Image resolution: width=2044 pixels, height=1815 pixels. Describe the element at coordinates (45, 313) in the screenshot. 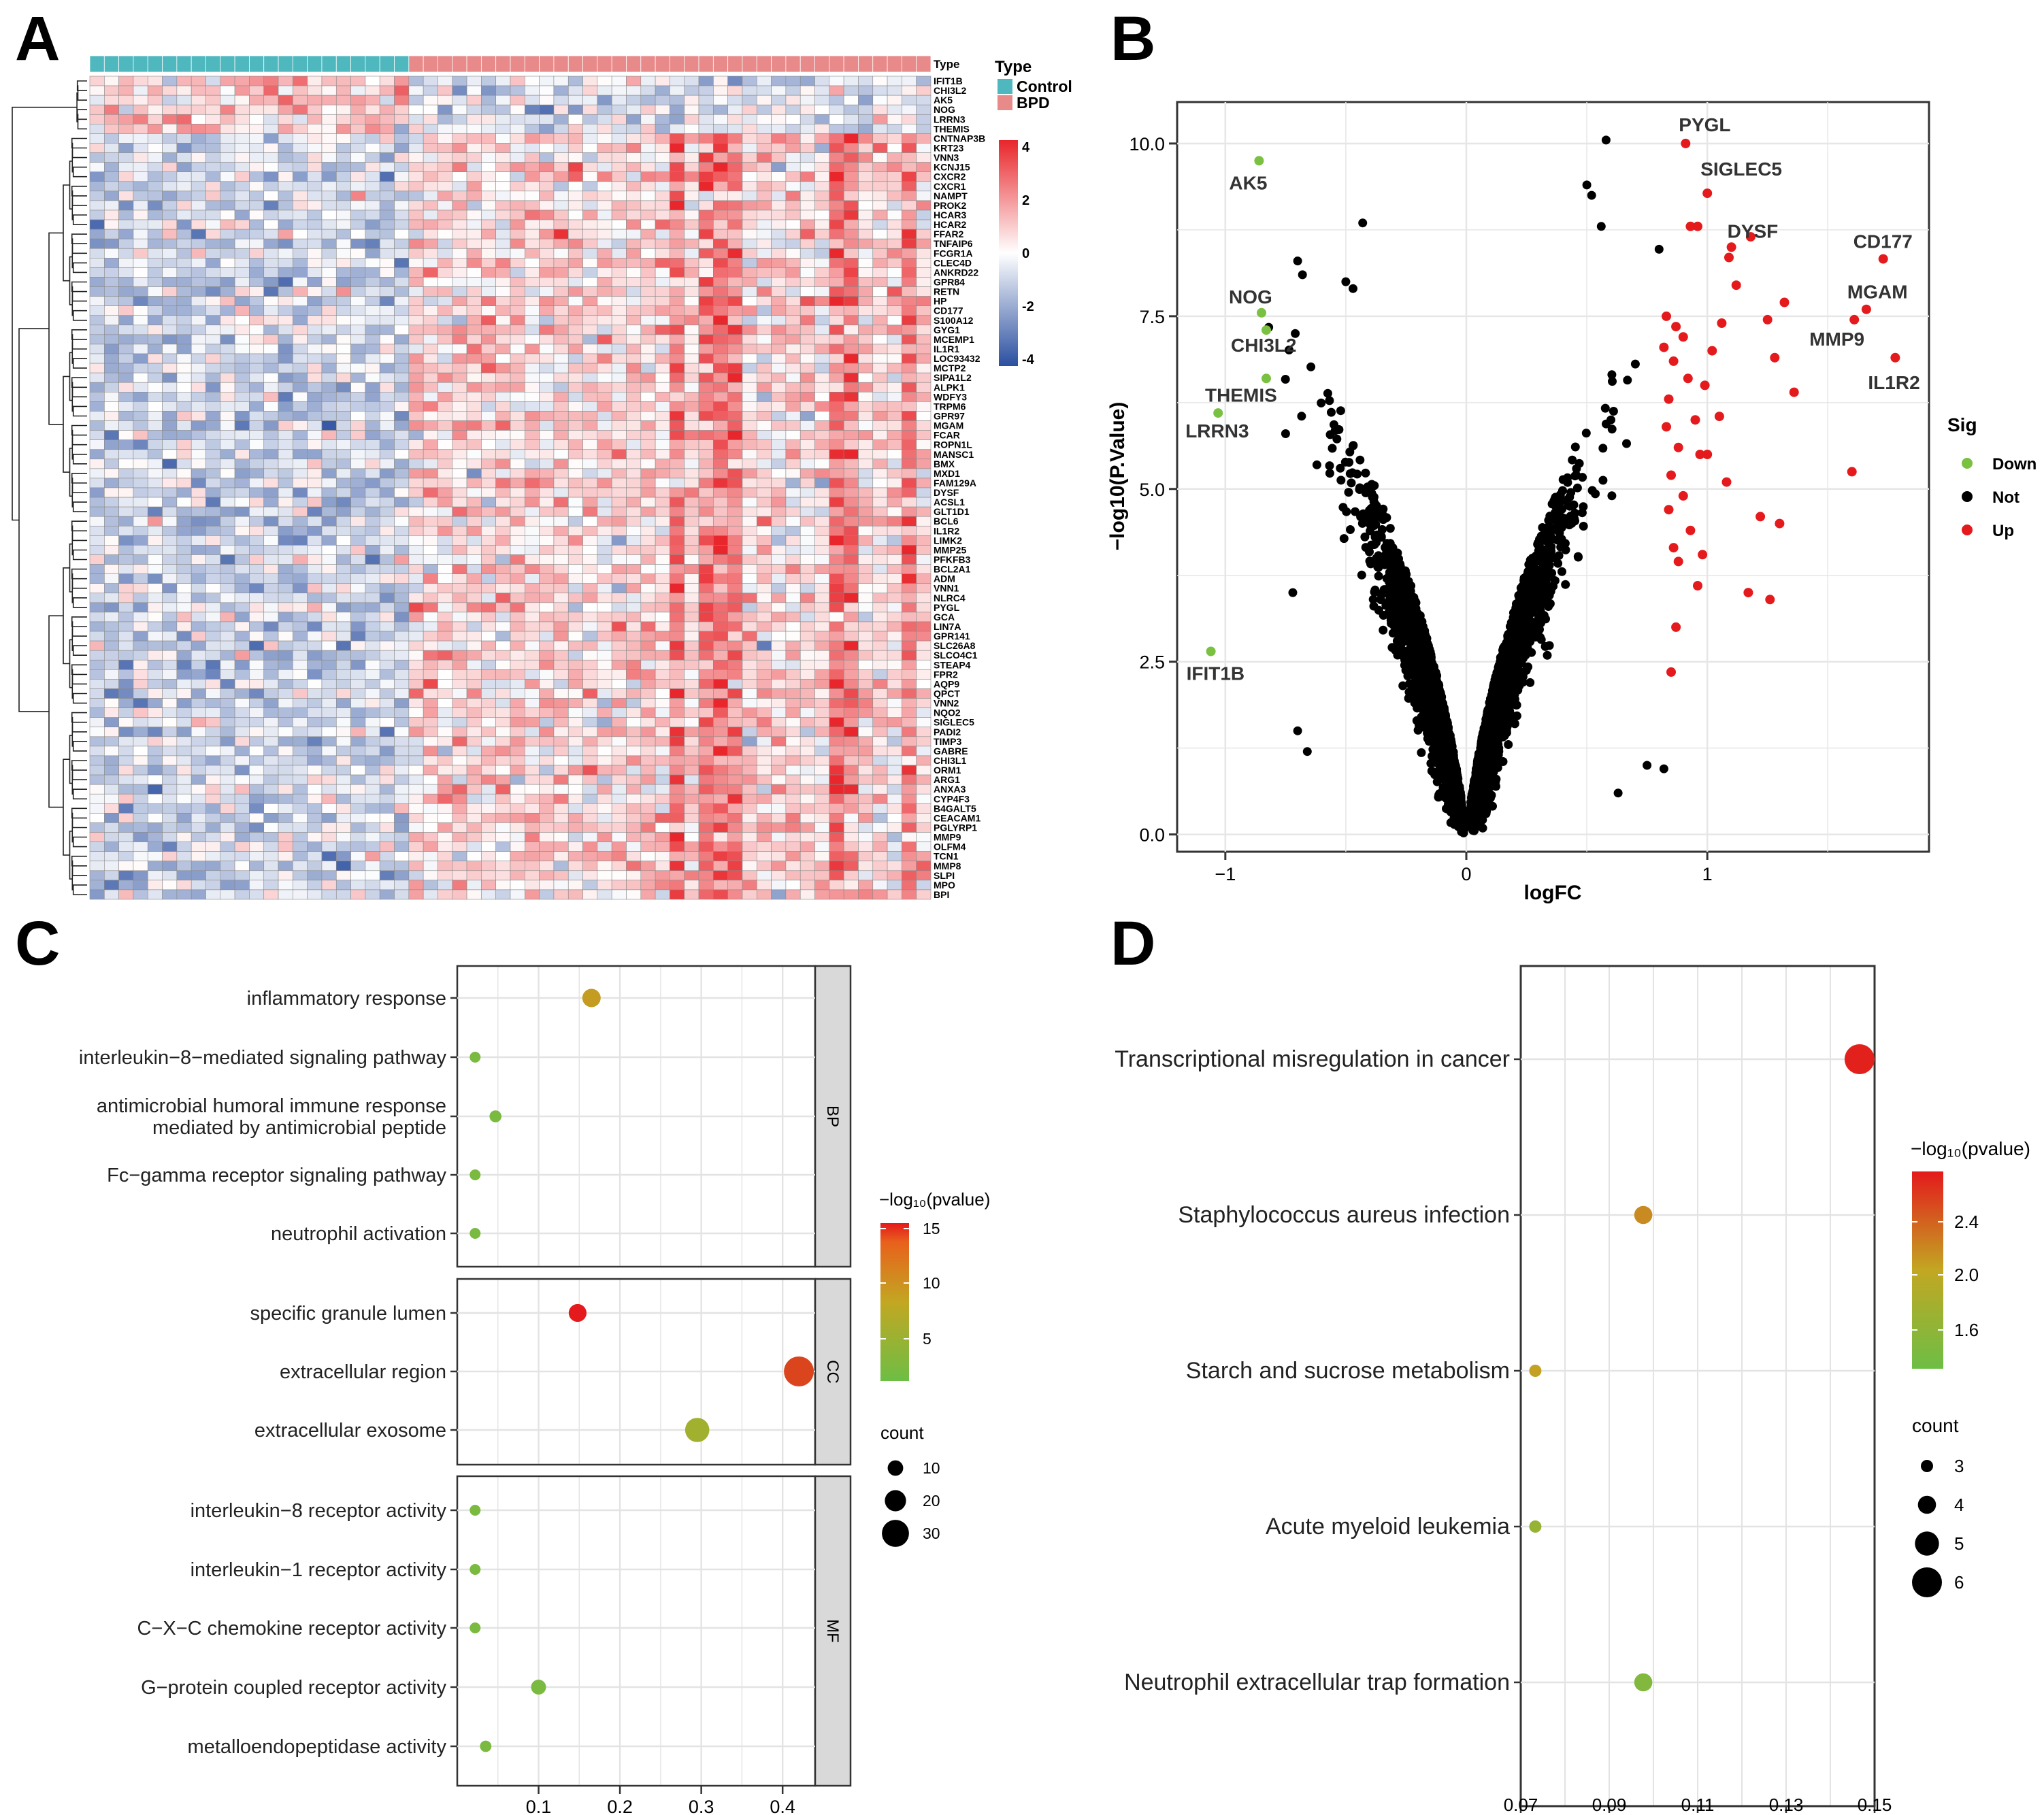

I see `dendrogram-root` at that location.